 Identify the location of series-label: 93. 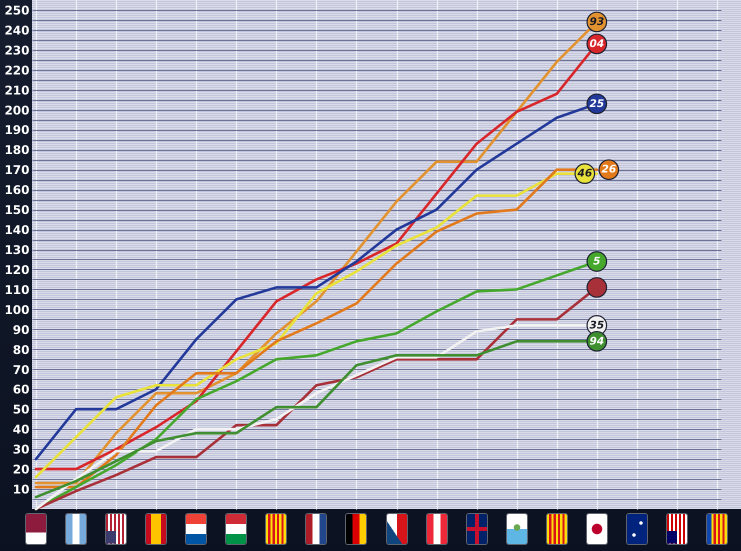
(597, 22).